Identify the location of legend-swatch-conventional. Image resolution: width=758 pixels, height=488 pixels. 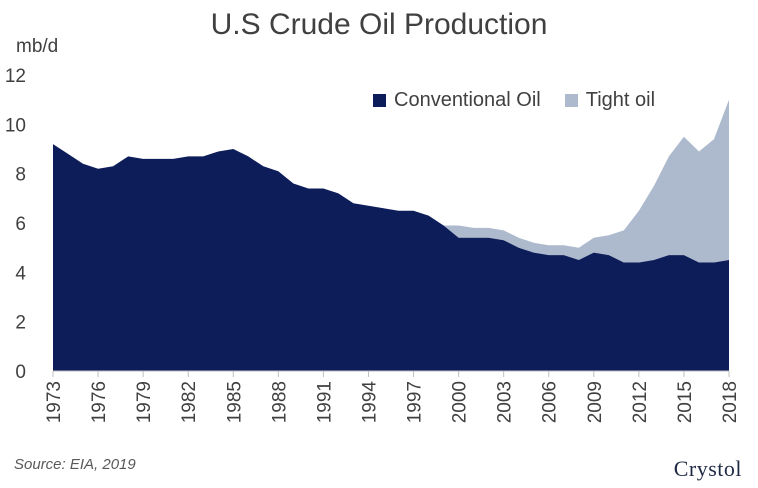
(379, 100).